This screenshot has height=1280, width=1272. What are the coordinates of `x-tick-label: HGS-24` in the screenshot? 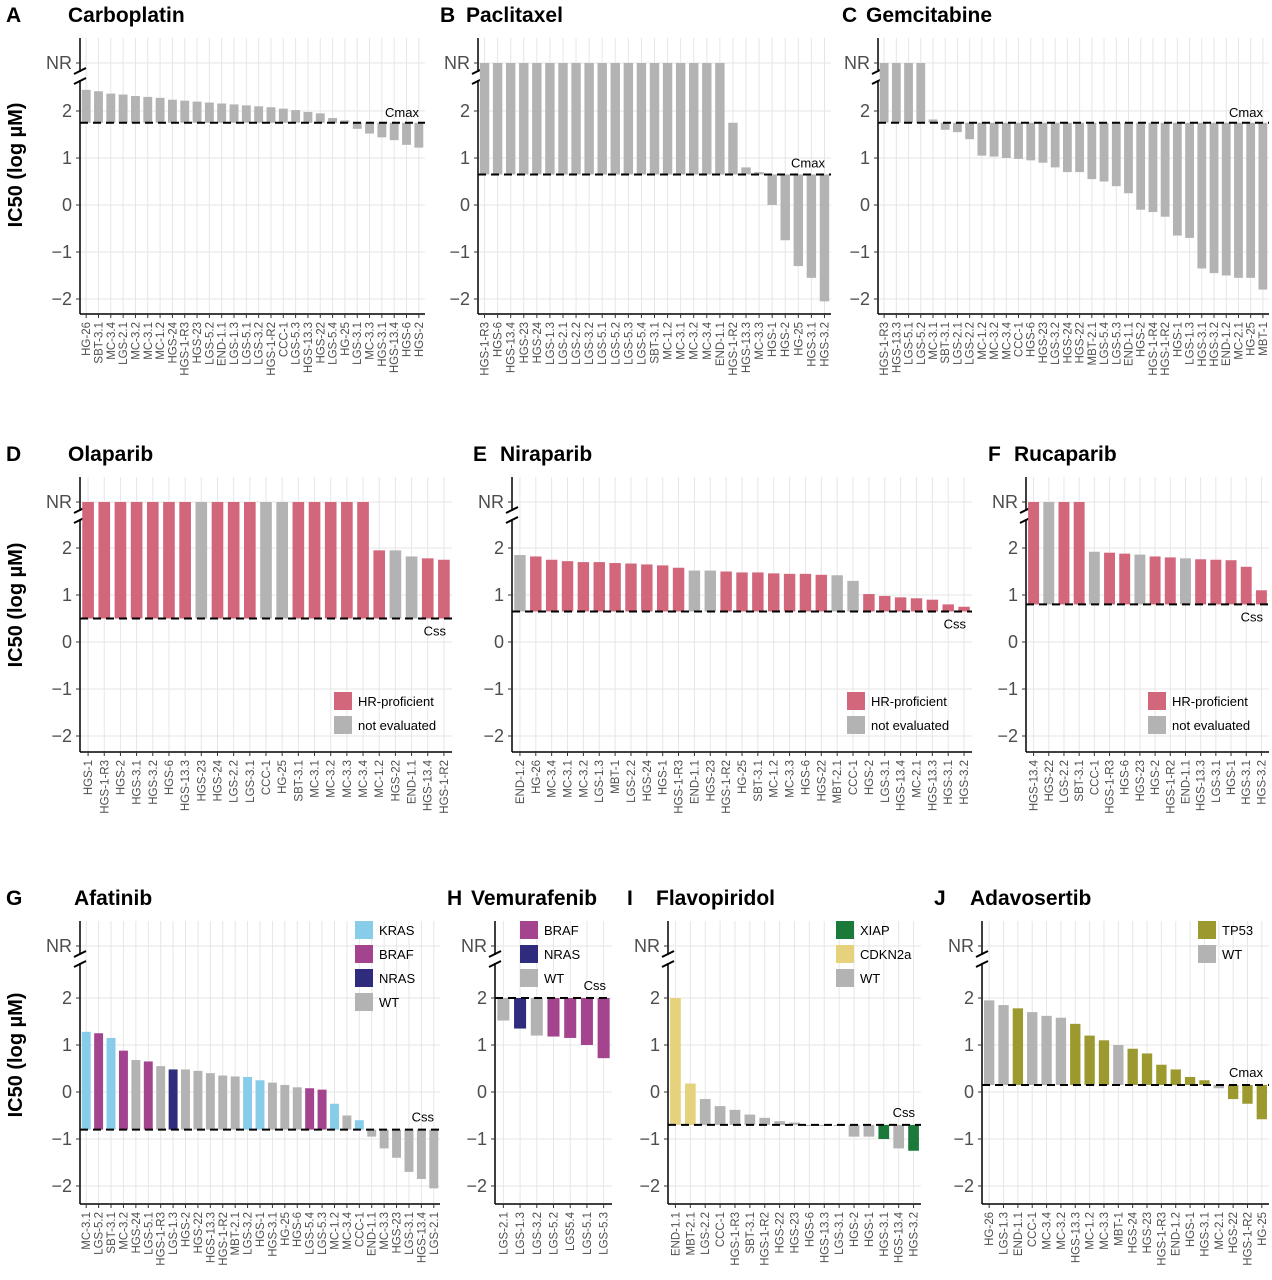 It's located at (173, 342).